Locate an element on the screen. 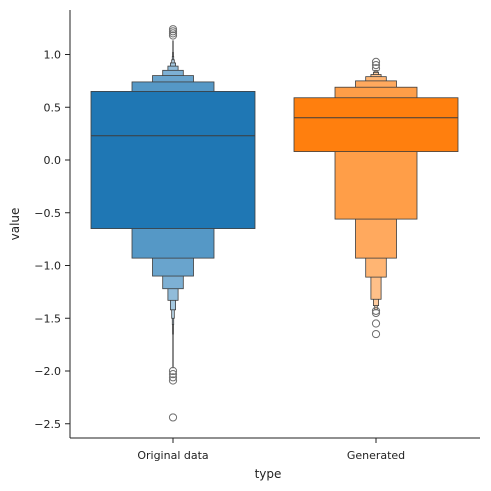 The height and width of the screenshot is (491, 491). y-tick-label: 1.0 is located at coordinates (53, 55).